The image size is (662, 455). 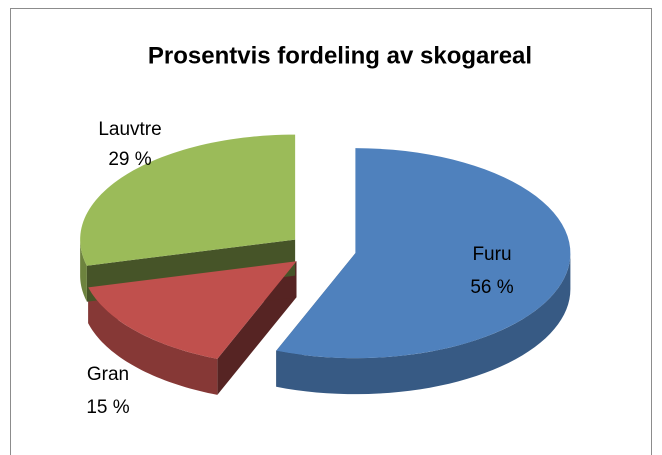 What do you see at coordinates (129, 129) in the screenshot?
I see `slice-label: Lauvtre` at bounding box center [129, 129].